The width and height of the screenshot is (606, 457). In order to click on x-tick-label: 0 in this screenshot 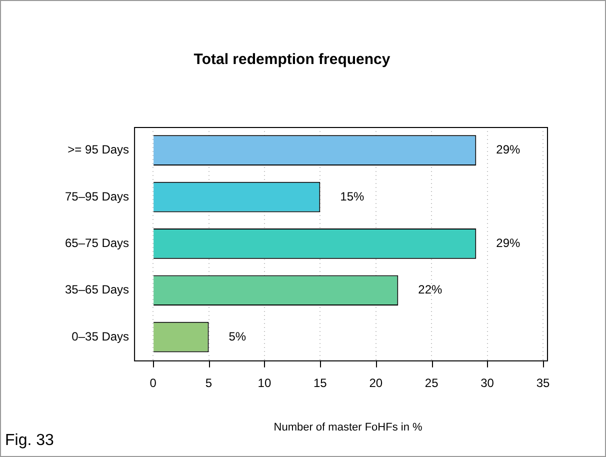, I will do `click(153, 383)`.